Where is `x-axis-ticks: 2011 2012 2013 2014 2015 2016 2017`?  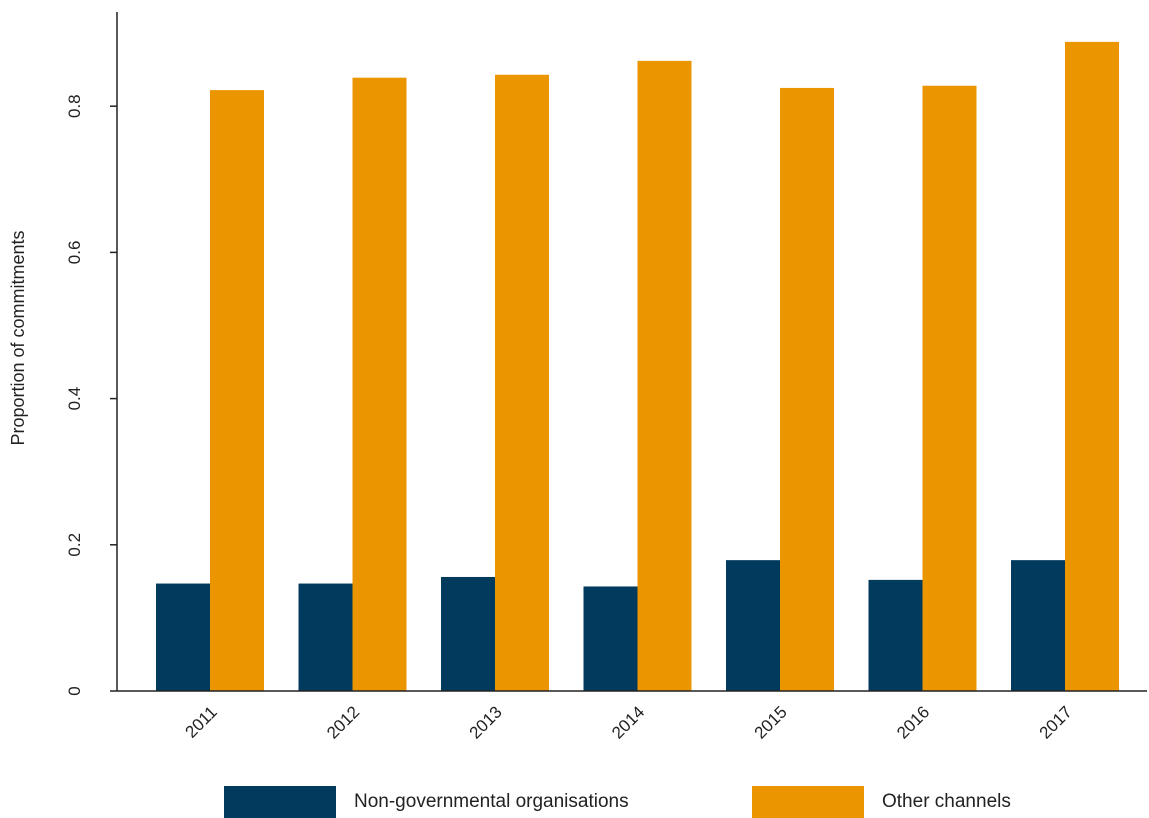
x-axis-ticks: 2011 2012 2013 2014 2015 2016 2017 is located at coordinates (629, 722).